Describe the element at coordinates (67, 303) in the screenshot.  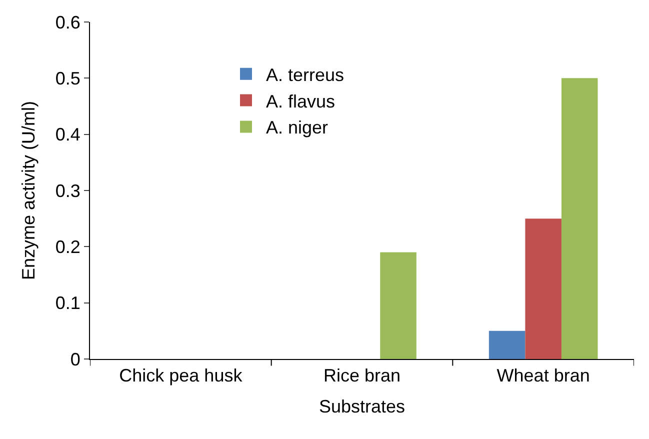
I see `y-tick-label: 0.1` at that location.